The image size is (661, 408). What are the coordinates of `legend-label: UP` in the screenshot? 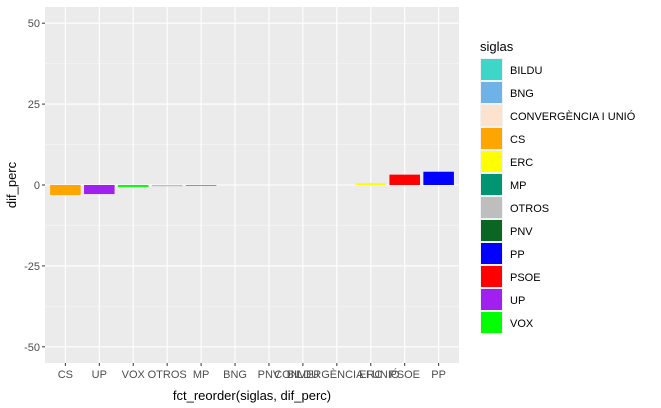 It's located at (517, 301).